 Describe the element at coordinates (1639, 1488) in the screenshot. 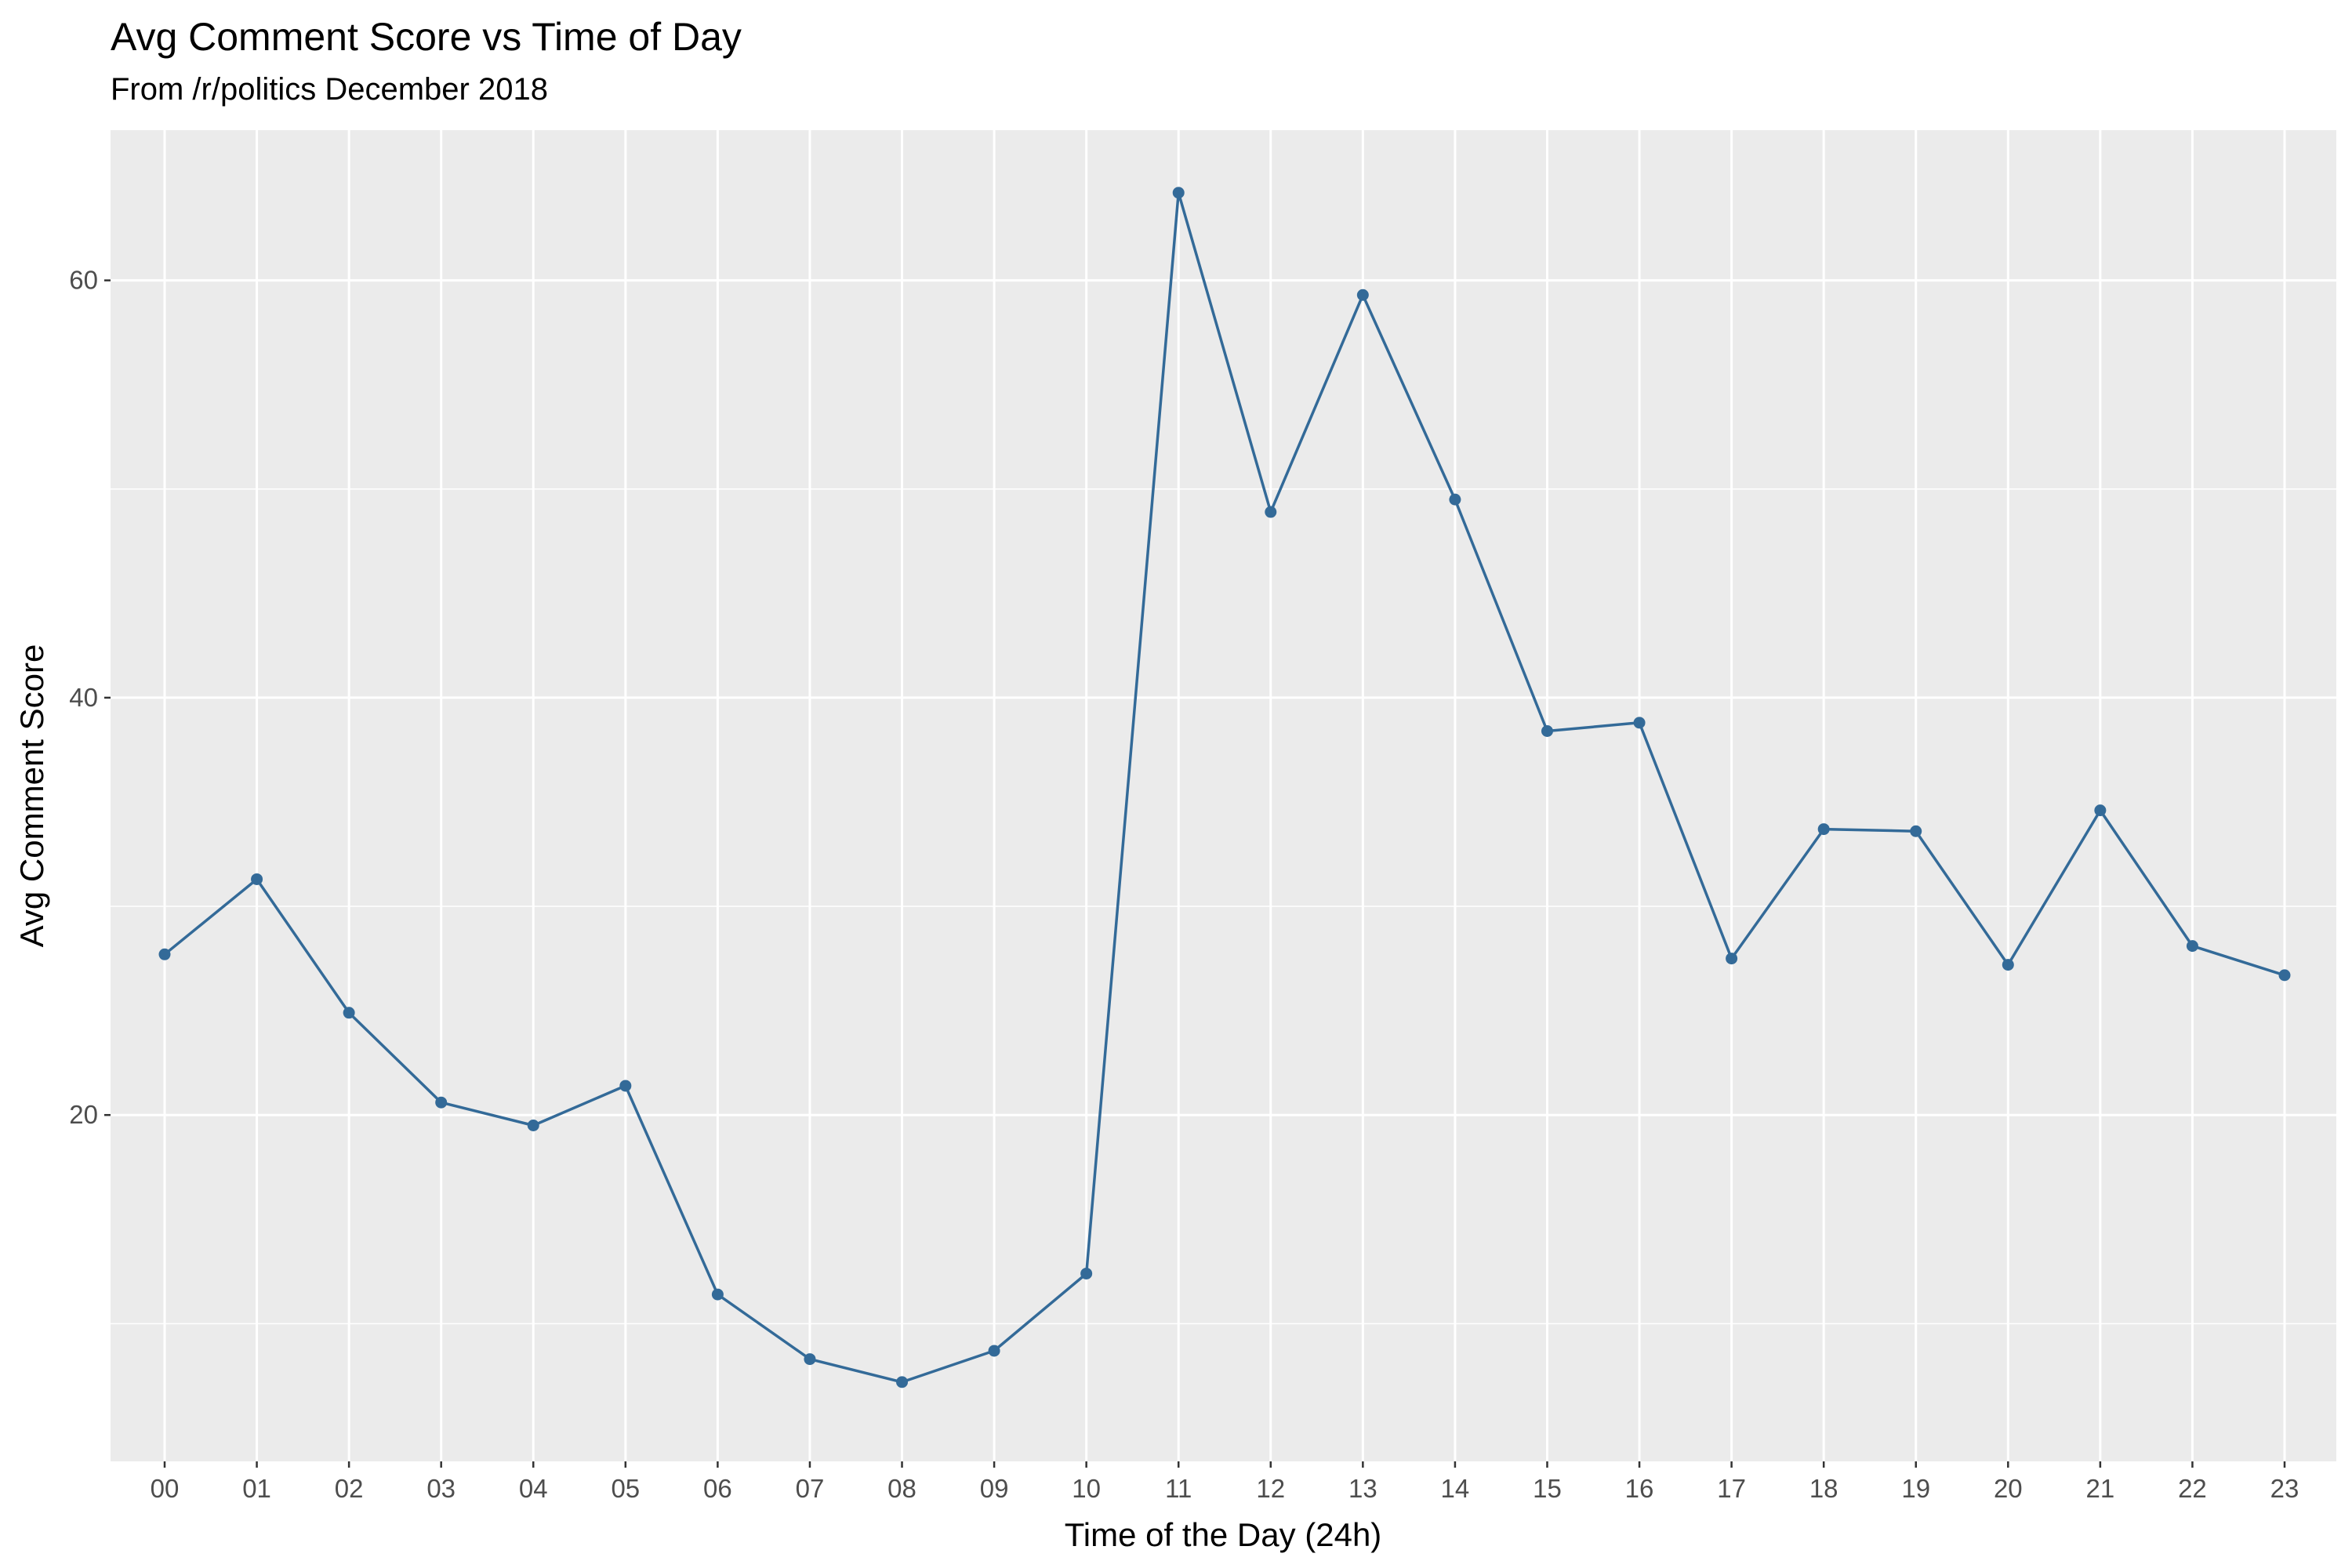

I see `x-tick-label: 16` at that location.